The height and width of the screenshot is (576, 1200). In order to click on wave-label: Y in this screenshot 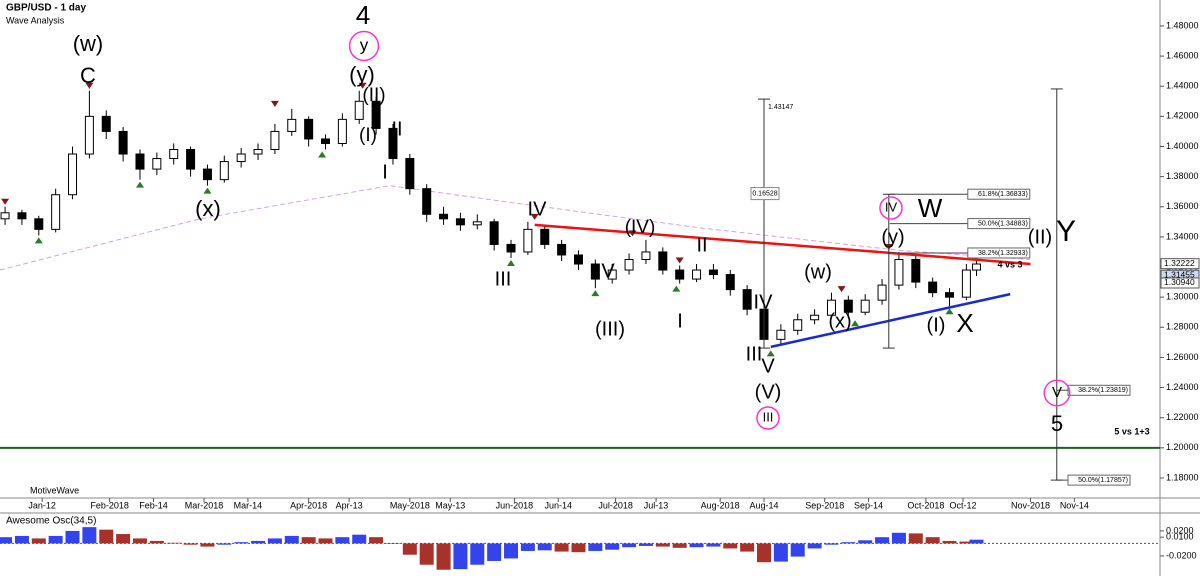, I will do `click(1066, 231)`.